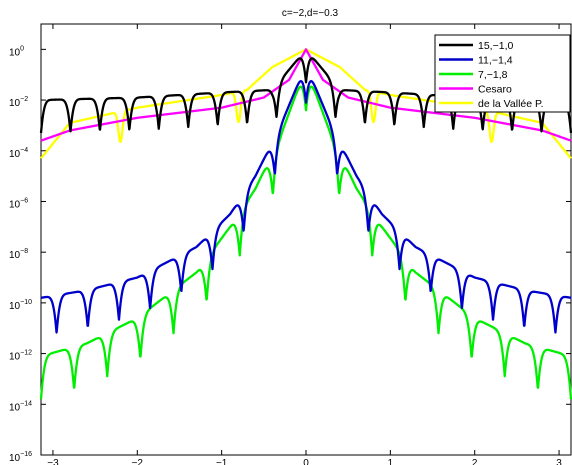 The height and width of the screenshot is (465, 572). What do you see at coordinates (495, 46) in the screenshot?
I see `legend-label: 15,−1,0` at bounding box center [495, 46].